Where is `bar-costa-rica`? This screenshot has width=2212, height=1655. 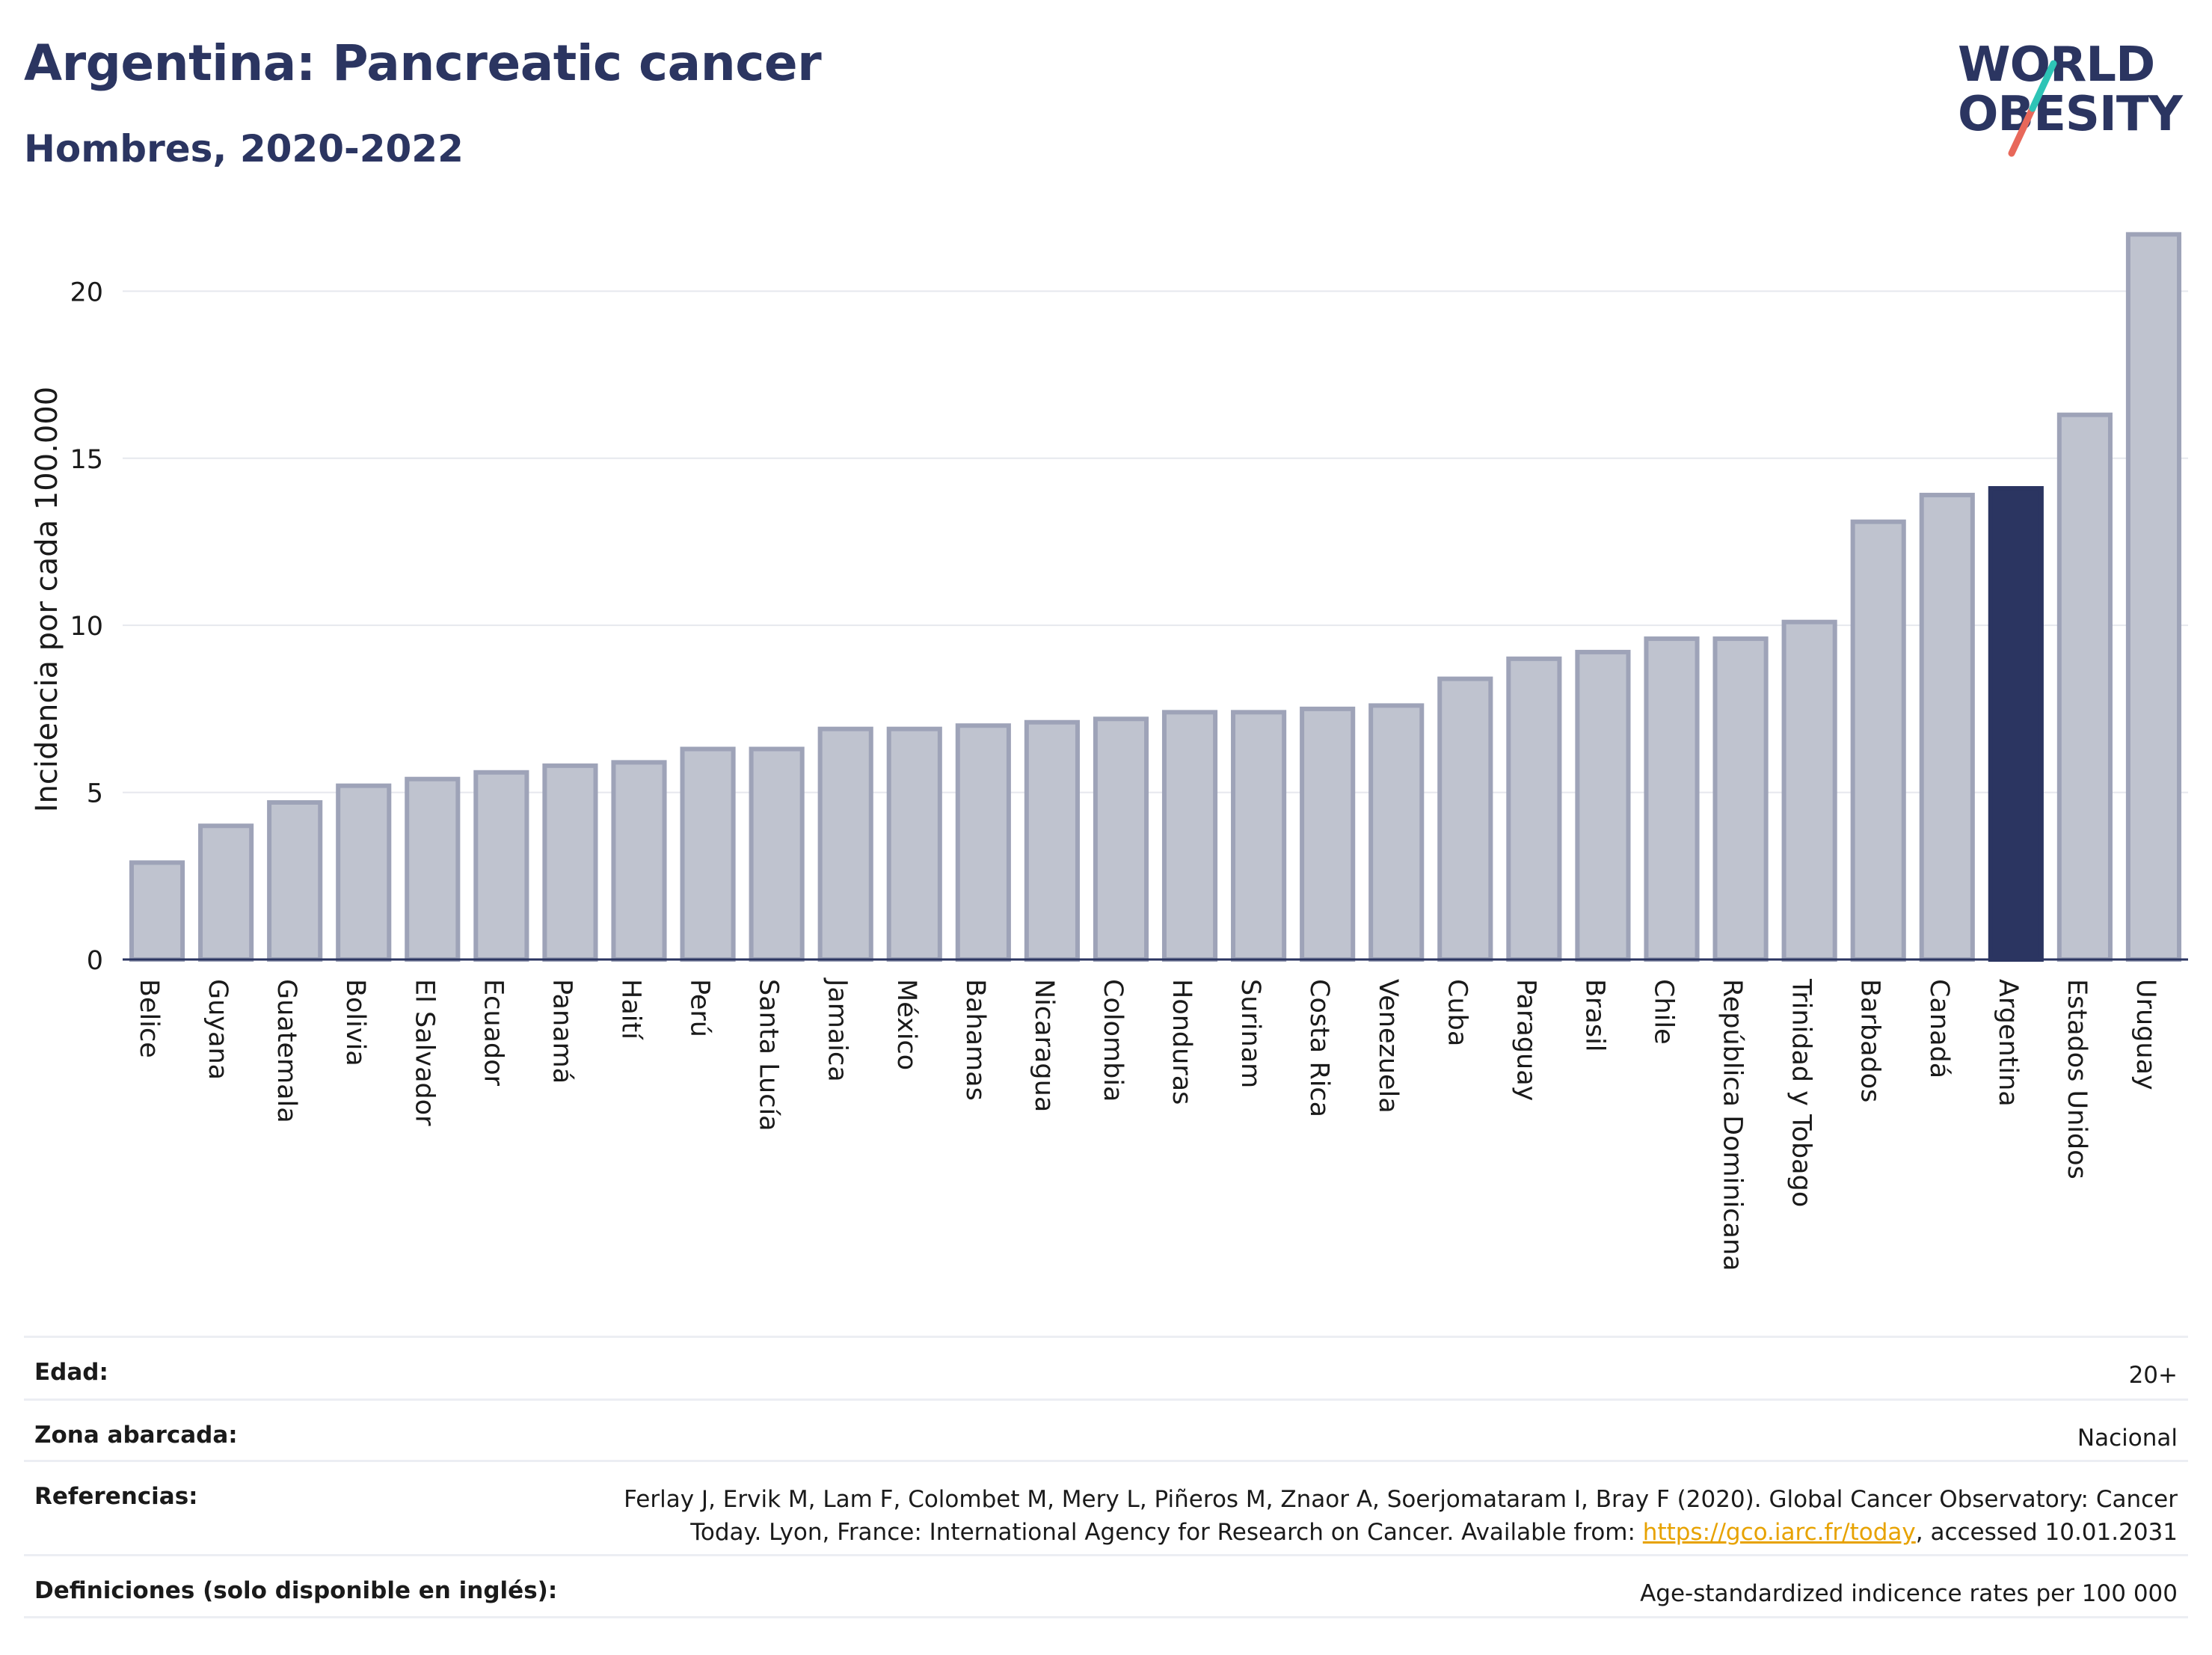 bar-costa-rica is located at coordinates (1328, 834).